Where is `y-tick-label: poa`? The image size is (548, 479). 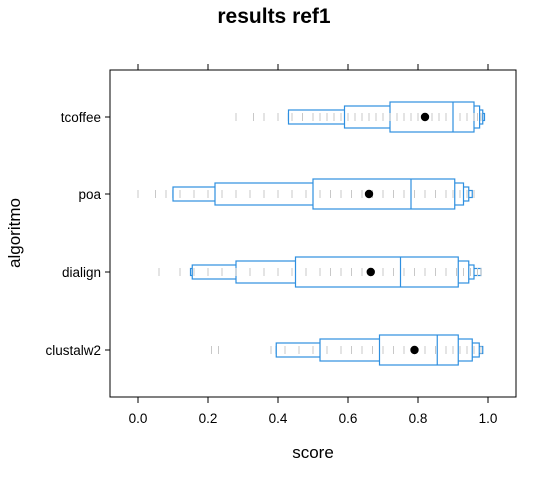 y-tick-label: poa is located at coordinates (89, 194).